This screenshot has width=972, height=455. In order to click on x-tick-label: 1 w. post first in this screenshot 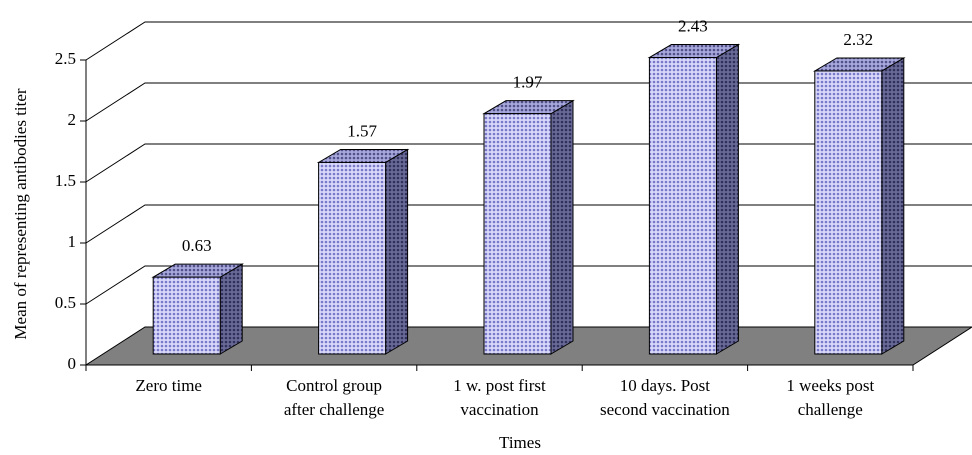, I will do `click(499, 385)`.